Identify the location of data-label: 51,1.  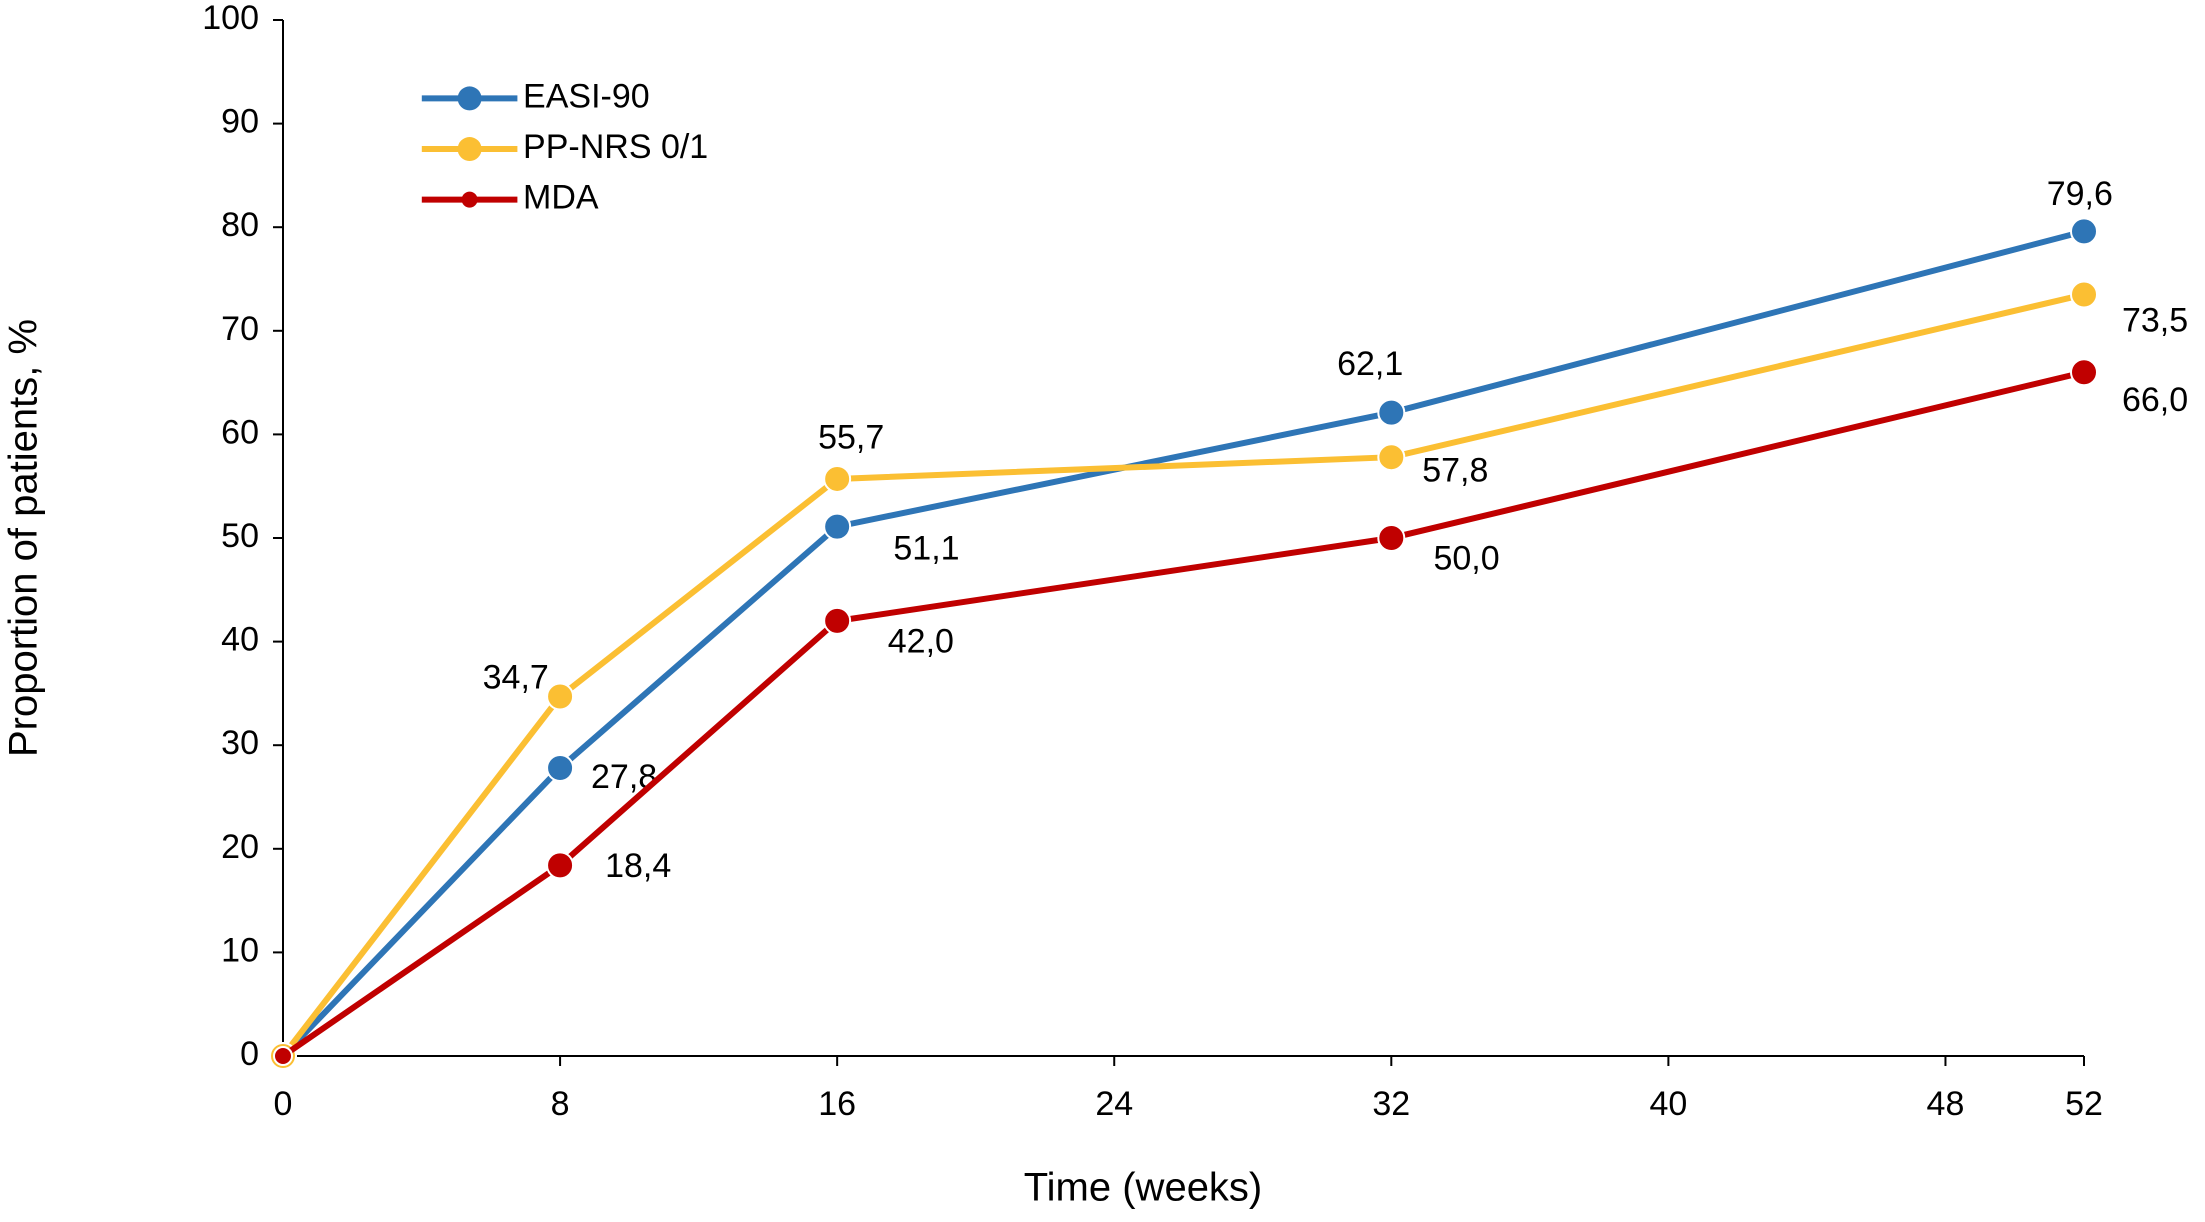
(926, 548).